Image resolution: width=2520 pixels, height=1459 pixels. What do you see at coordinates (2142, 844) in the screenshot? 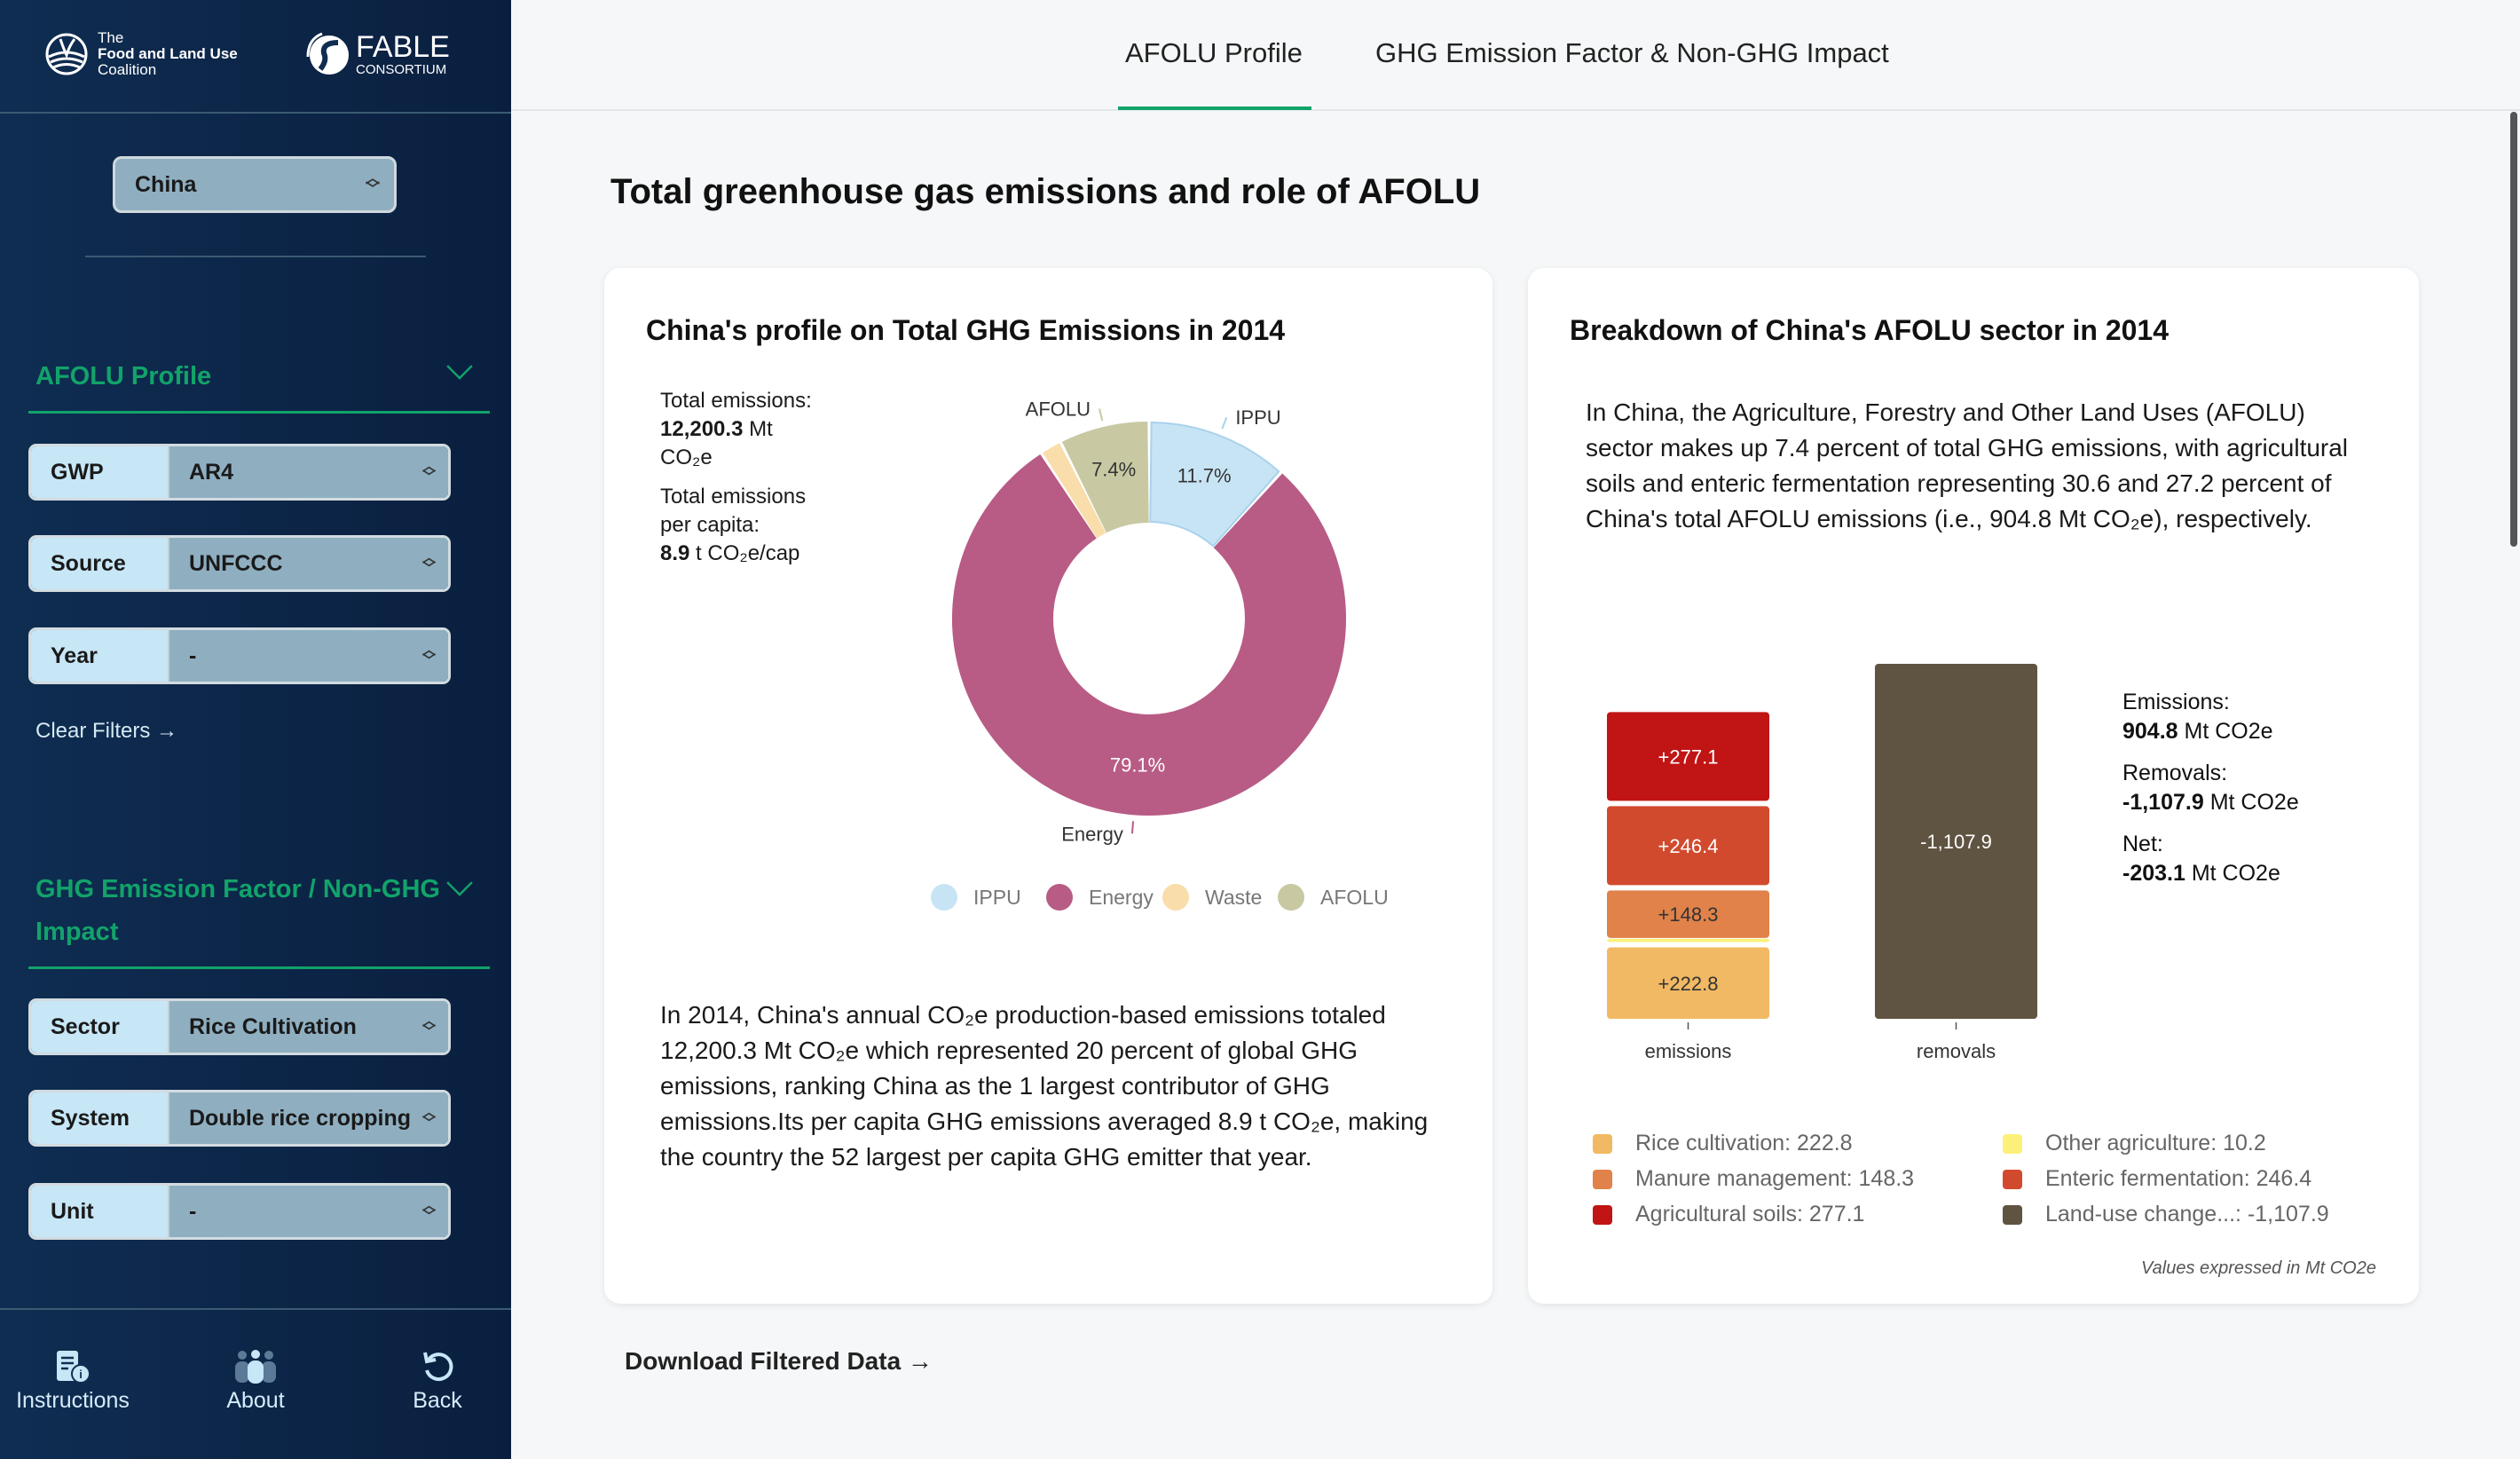
I see `label: Net:` at bounding box center [2142, 844].